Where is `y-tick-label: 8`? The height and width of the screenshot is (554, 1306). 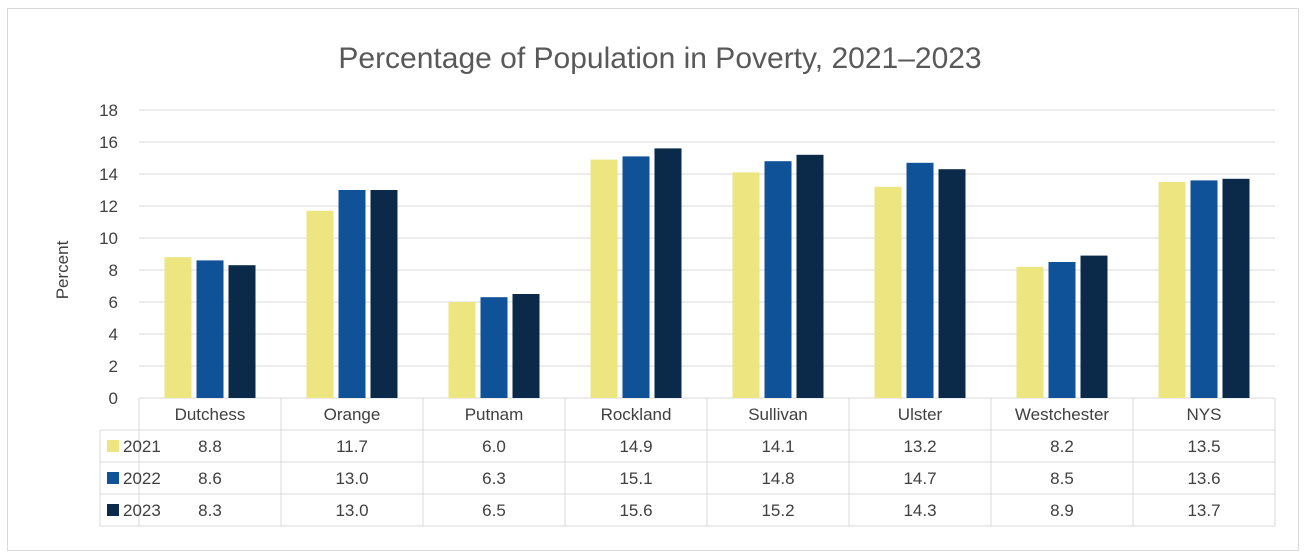 y-tick-label: 8 is located at coordinates (113, 270).